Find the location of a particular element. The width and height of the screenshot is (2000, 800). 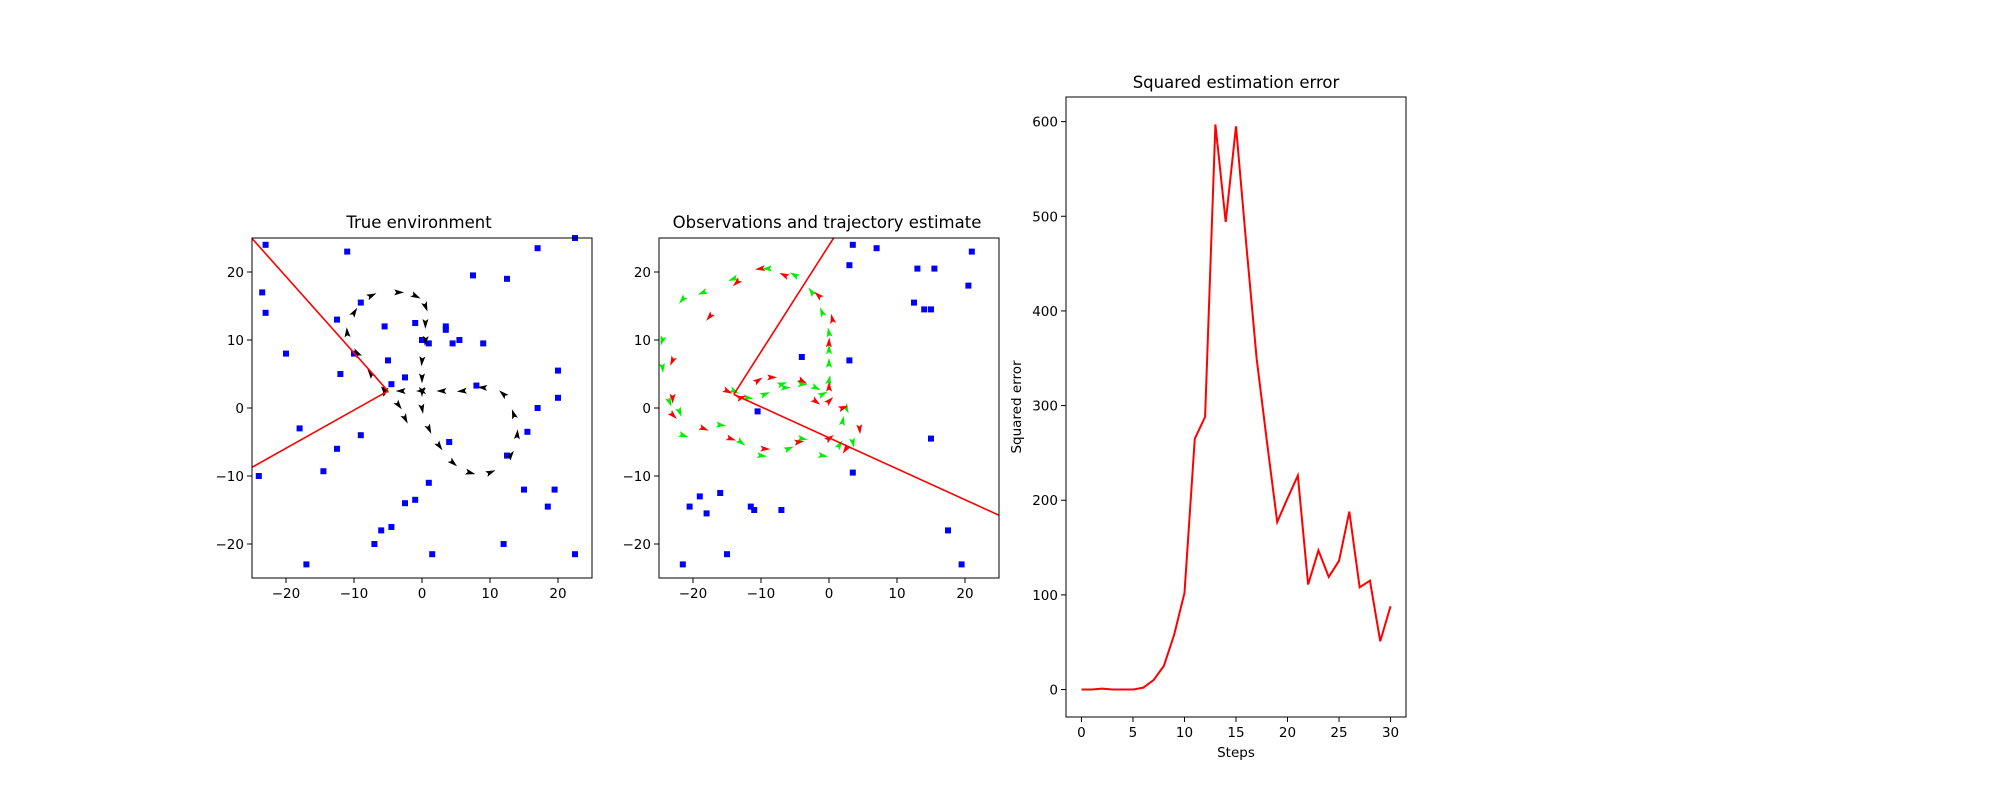

y-tick-label: 0 is located at coordinates (646, 409).